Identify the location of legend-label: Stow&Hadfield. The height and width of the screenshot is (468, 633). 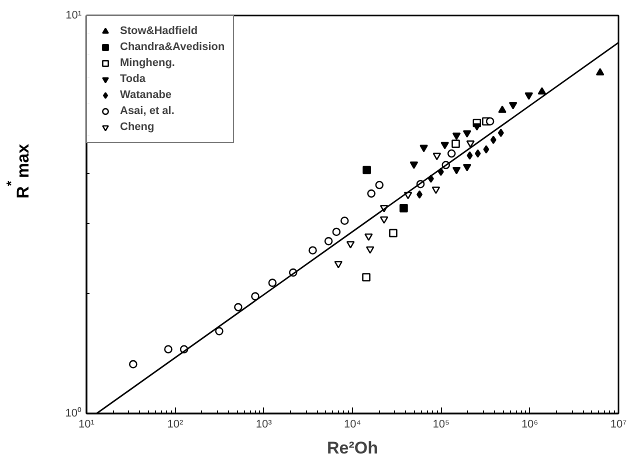
(159, 31).